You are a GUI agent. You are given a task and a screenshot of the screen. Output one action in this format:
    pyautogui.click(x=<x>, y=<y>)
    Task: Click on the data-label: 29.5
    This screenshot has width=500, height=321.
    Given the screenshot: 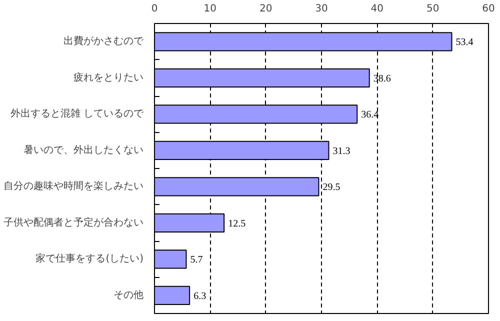 What is the action you would take?
    pyautogui.click(x=331, y=188)
    